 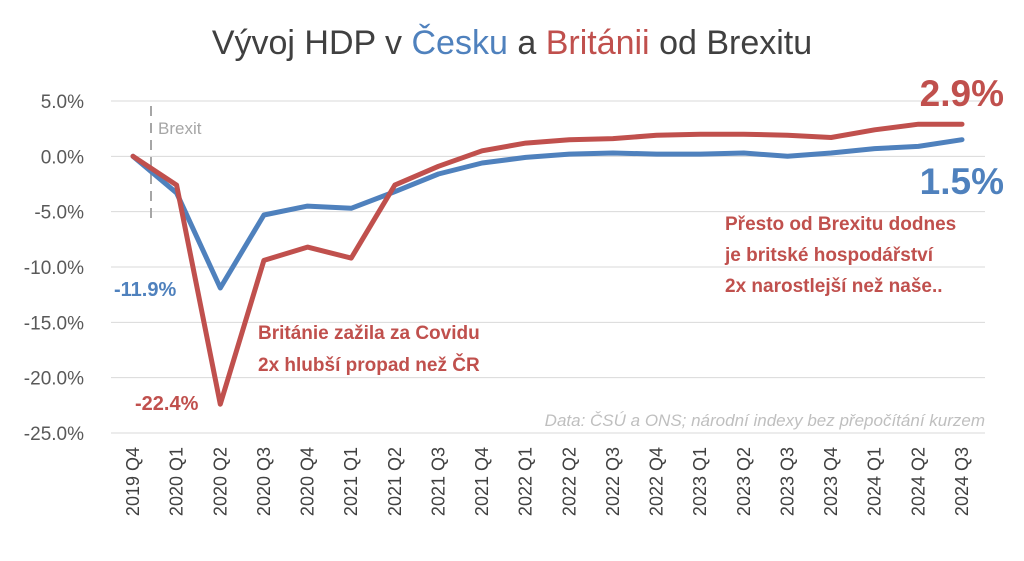 I want to click on x-tick-label: 2021 Q1, so click(x=351, y=481).